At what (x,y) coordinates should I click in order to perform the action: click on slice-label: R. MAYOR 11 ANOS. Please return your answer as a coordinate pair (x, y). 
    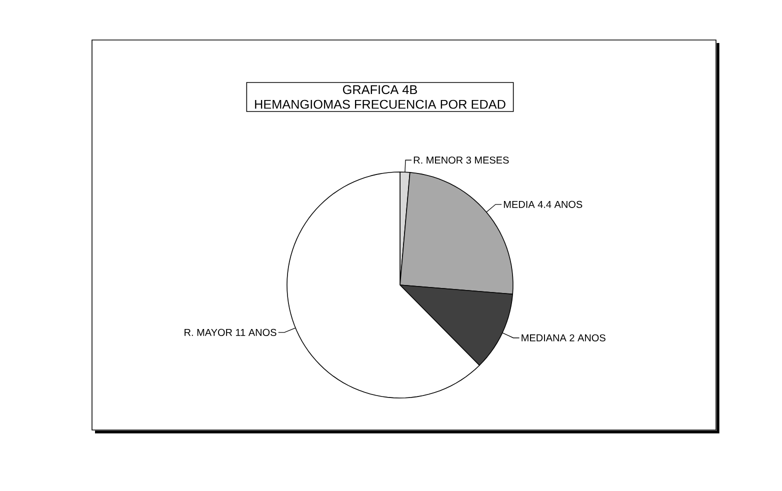
    Looking at the image, I should click on (230, 332).